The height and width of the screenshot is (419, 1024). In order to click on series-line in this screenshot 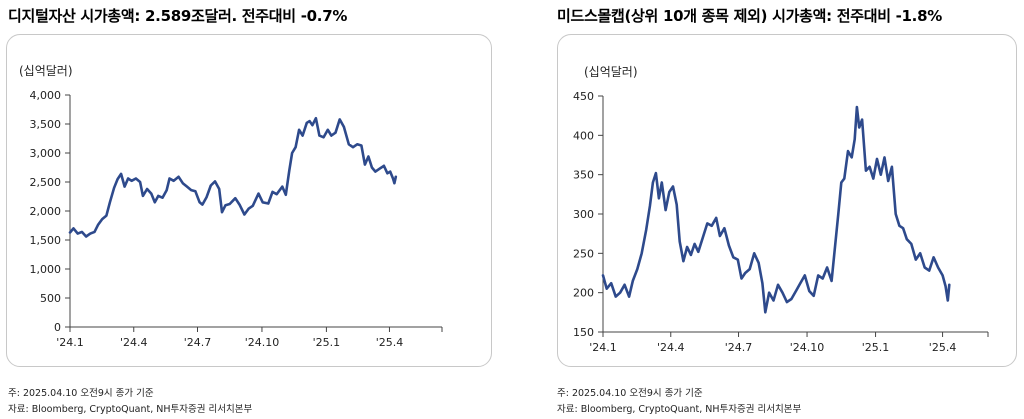, I will do `click(233, 177)`.